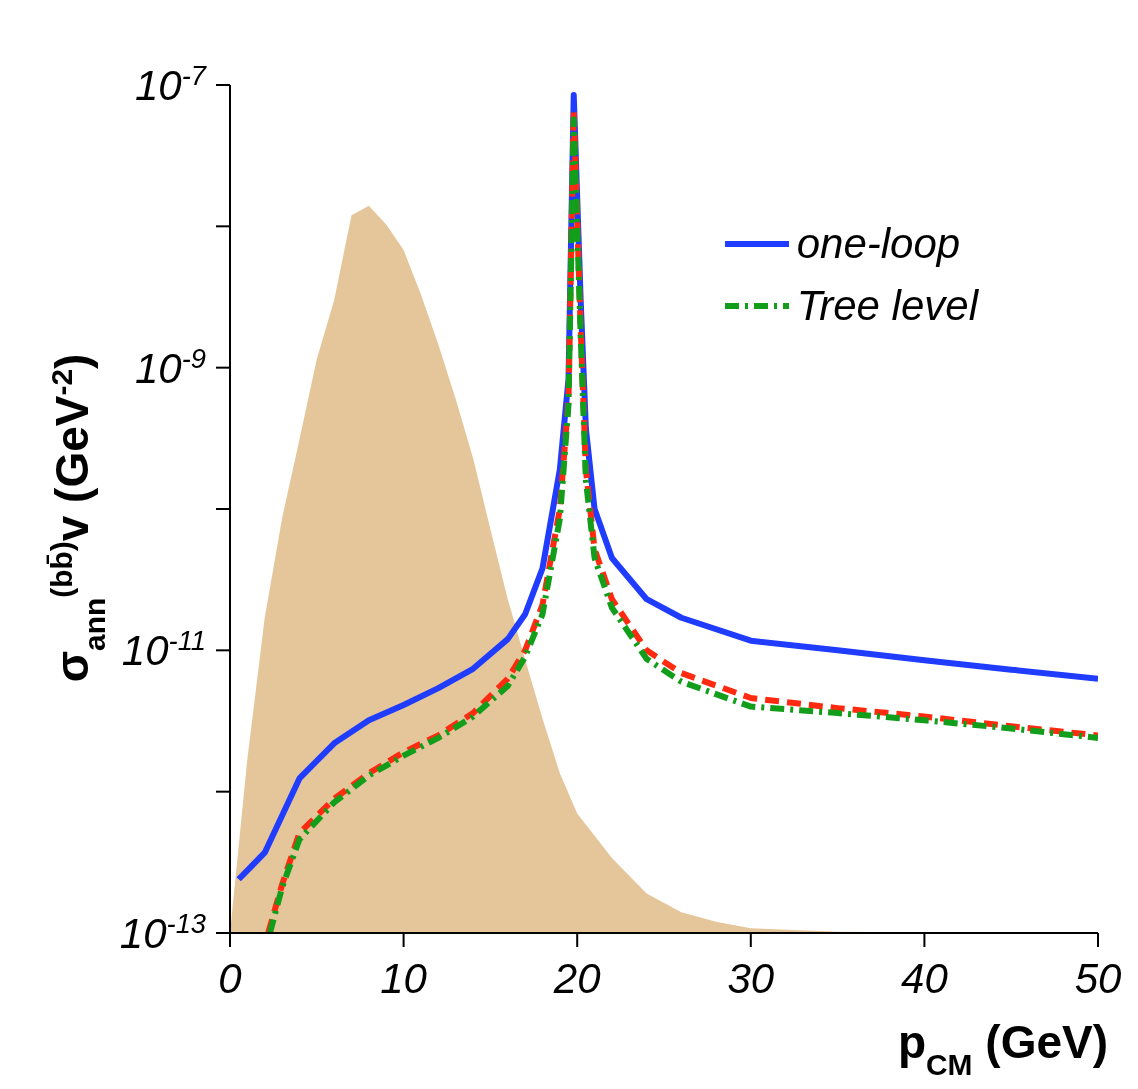 The width and height of the screenshot is (1138, 1089). What do you see at coordinates (404, 978) in the screenshot?
I see `x-tick-label: 10` at bounding box center [404, 978].